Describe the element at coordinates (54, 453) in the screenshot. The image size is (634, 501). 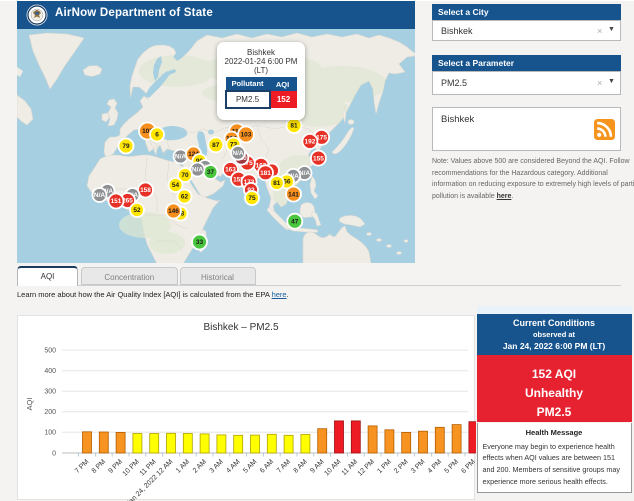
I see `svg-text: 0` at that location.